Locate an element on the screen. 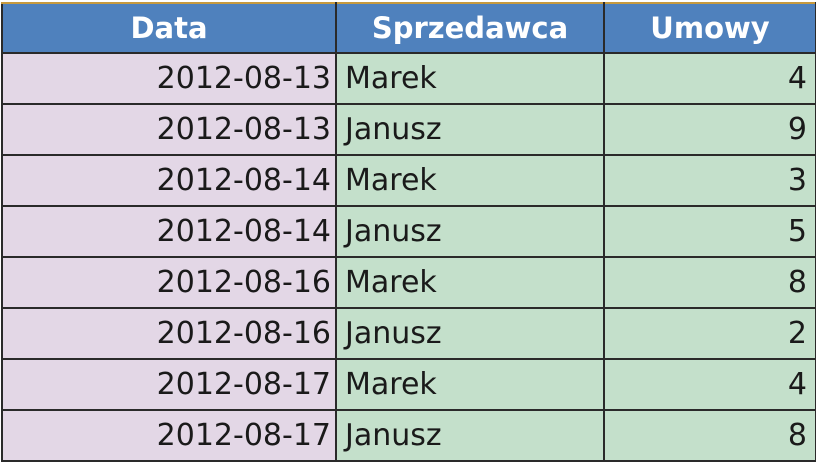 The image size is (816, 468). table-row: 2012-08-16 Marek 8 is located at coordinates (408, 282).